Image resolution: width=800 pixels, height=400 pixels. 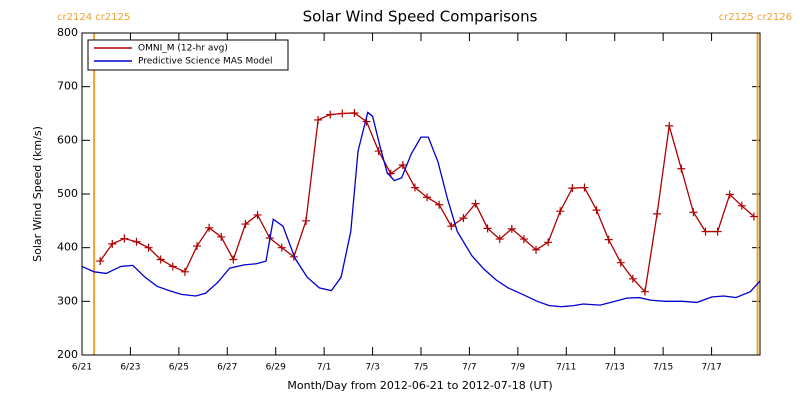 What do you see at coordinates (324, 368) in the screenshot?
I see `x-tick-label: 7/1` at bounding box center [324, 368].